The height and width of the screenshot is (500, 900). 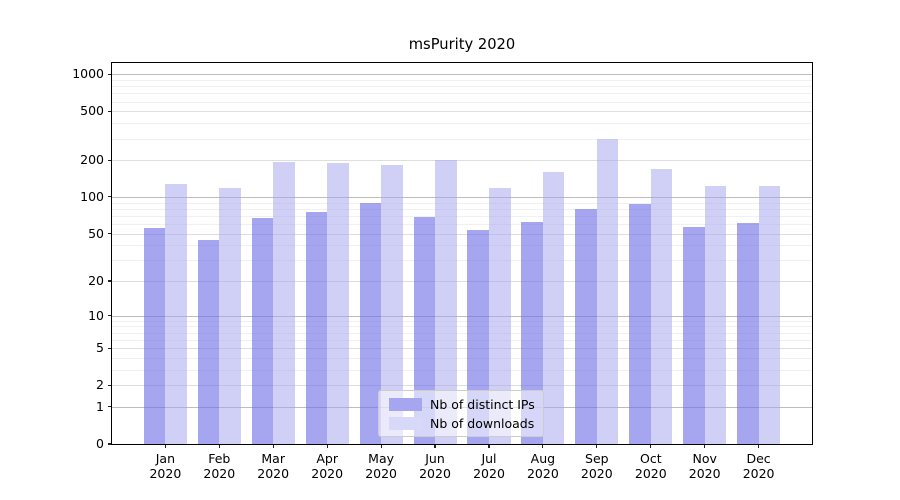 I want to click on y-axis-tick-label: 100, so click(x=92, y=196).